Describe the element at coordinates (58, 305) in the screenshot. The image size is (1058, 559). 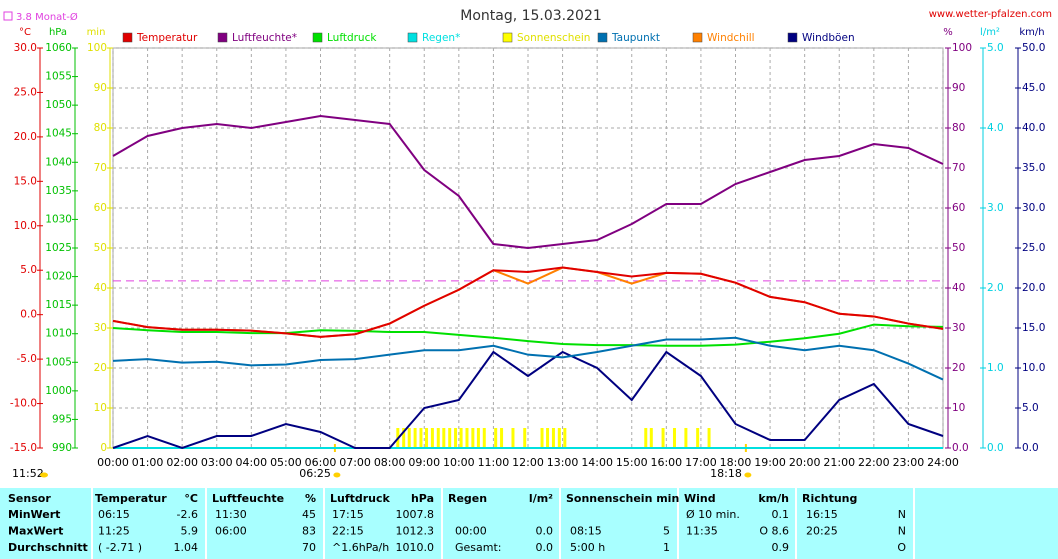
I see `y-tick-label: 1015` at that location.